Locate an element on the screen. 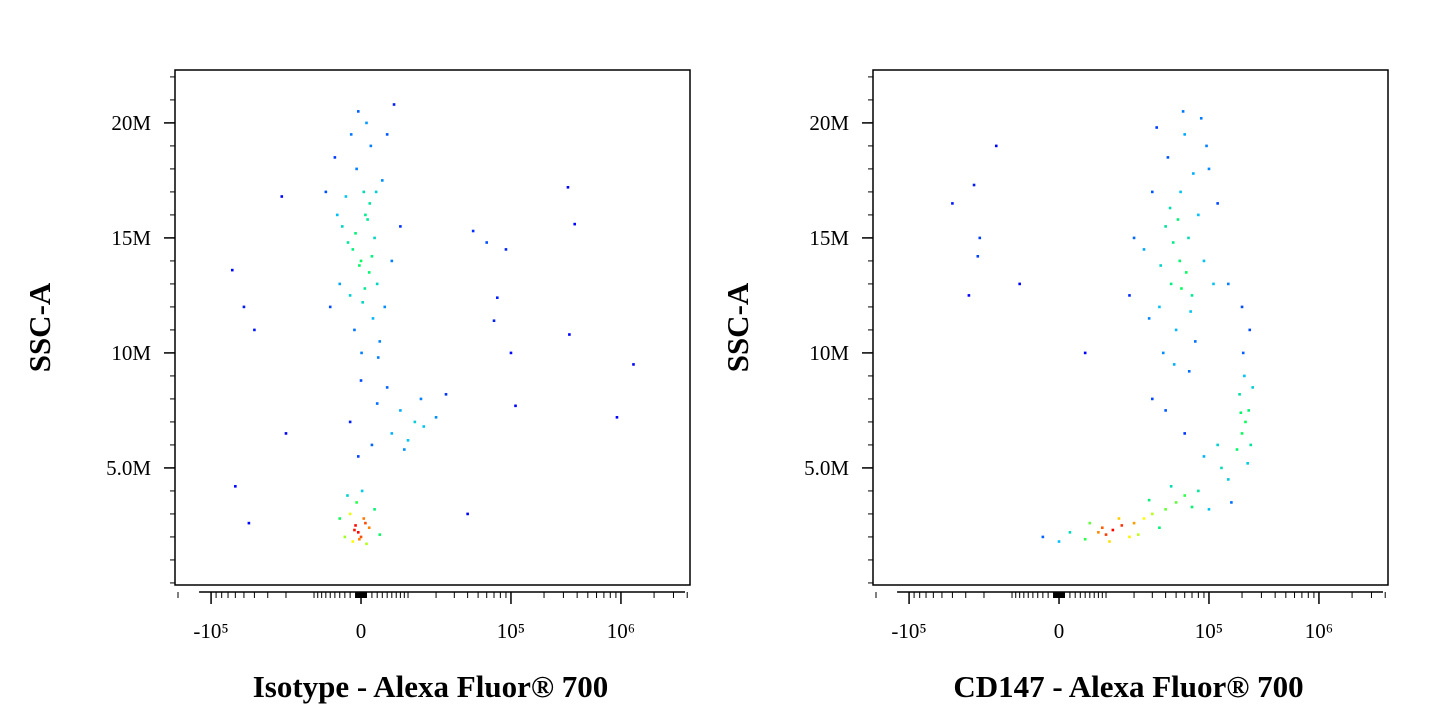 The width and height of the screenshot is (1445, 723). x-tick-label: 10⁵ is located at coordinates (1209, 631).